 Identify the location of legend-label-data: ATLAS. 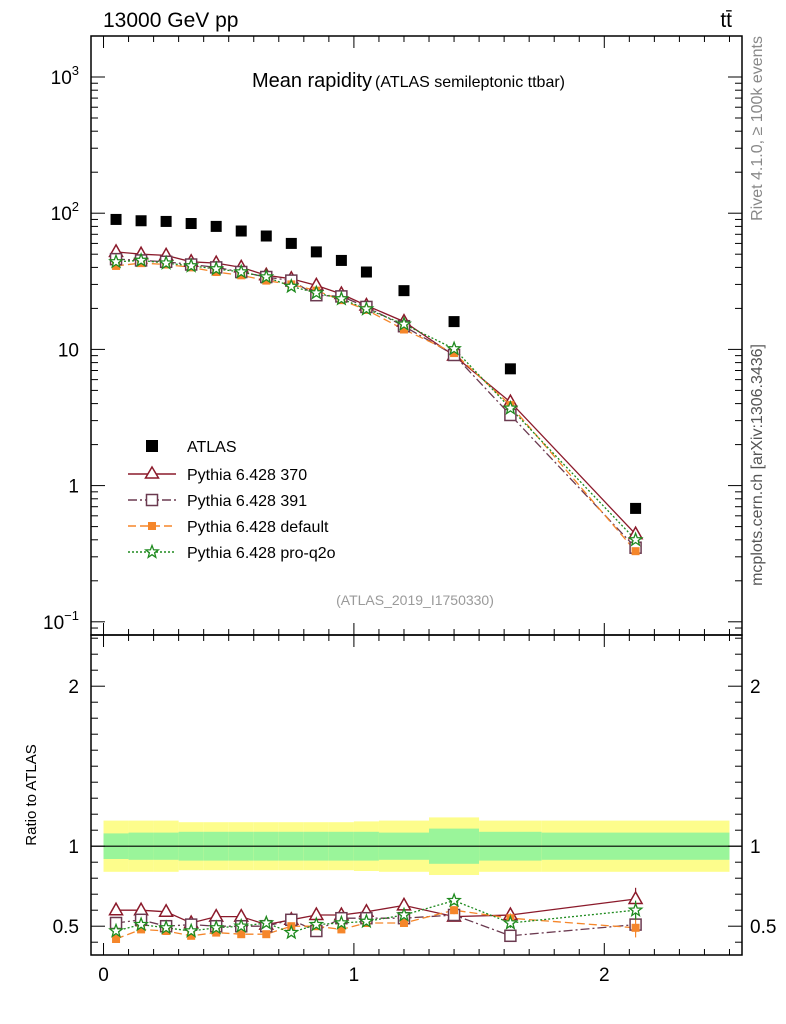
(212, 447).